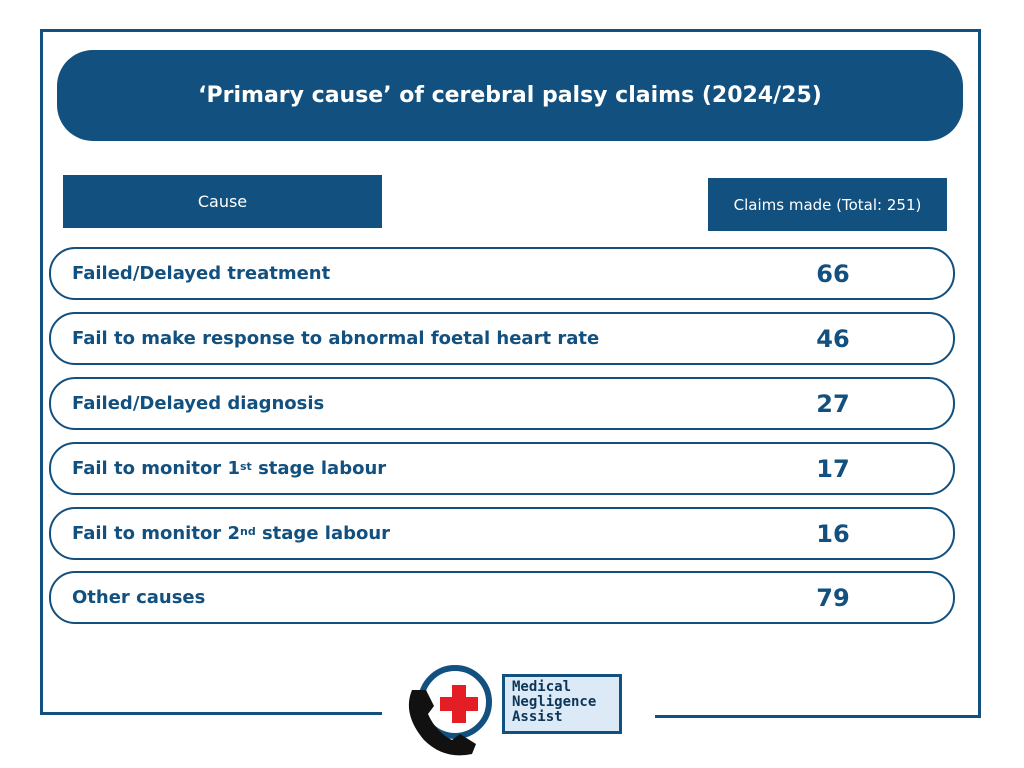  What do you see at coordinates (502, 273) in the screenshot?
I see `table-row: Failed/Delayed treatment 66` at bounding box center [502, 273].